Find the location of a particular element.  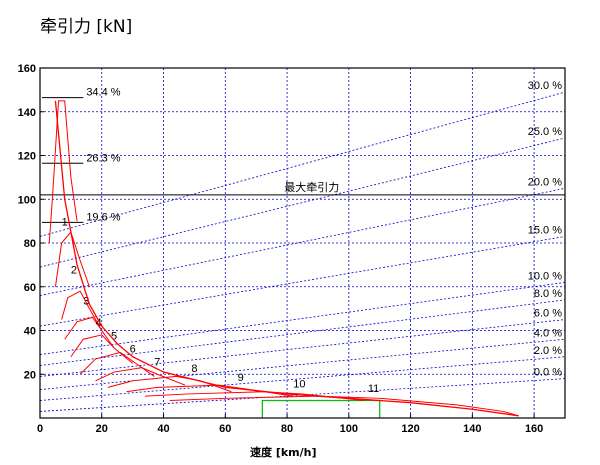

grade-label: 25.0 % is located at coordinates (545, 132).